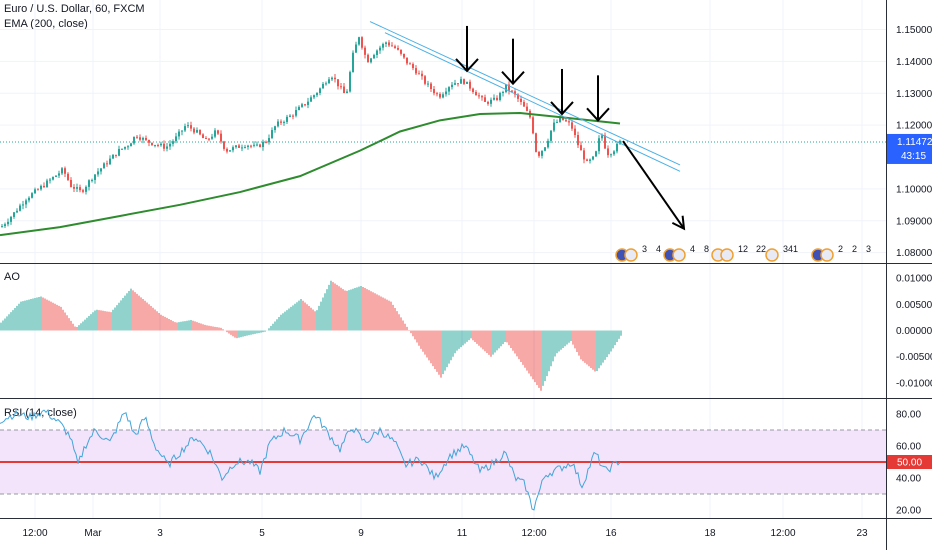 This screenshot has width=932, height=550. I want to click on event-marker-3: 12 22, so click(738, 253).